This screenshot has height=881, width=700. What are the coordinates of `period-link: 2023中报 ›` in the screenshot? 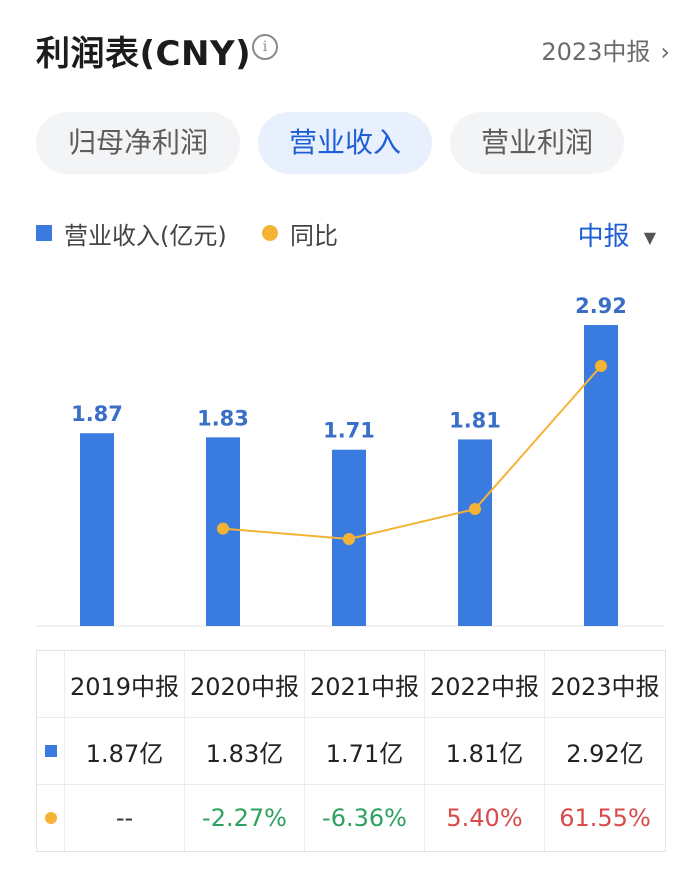 It's located at (605, 49).